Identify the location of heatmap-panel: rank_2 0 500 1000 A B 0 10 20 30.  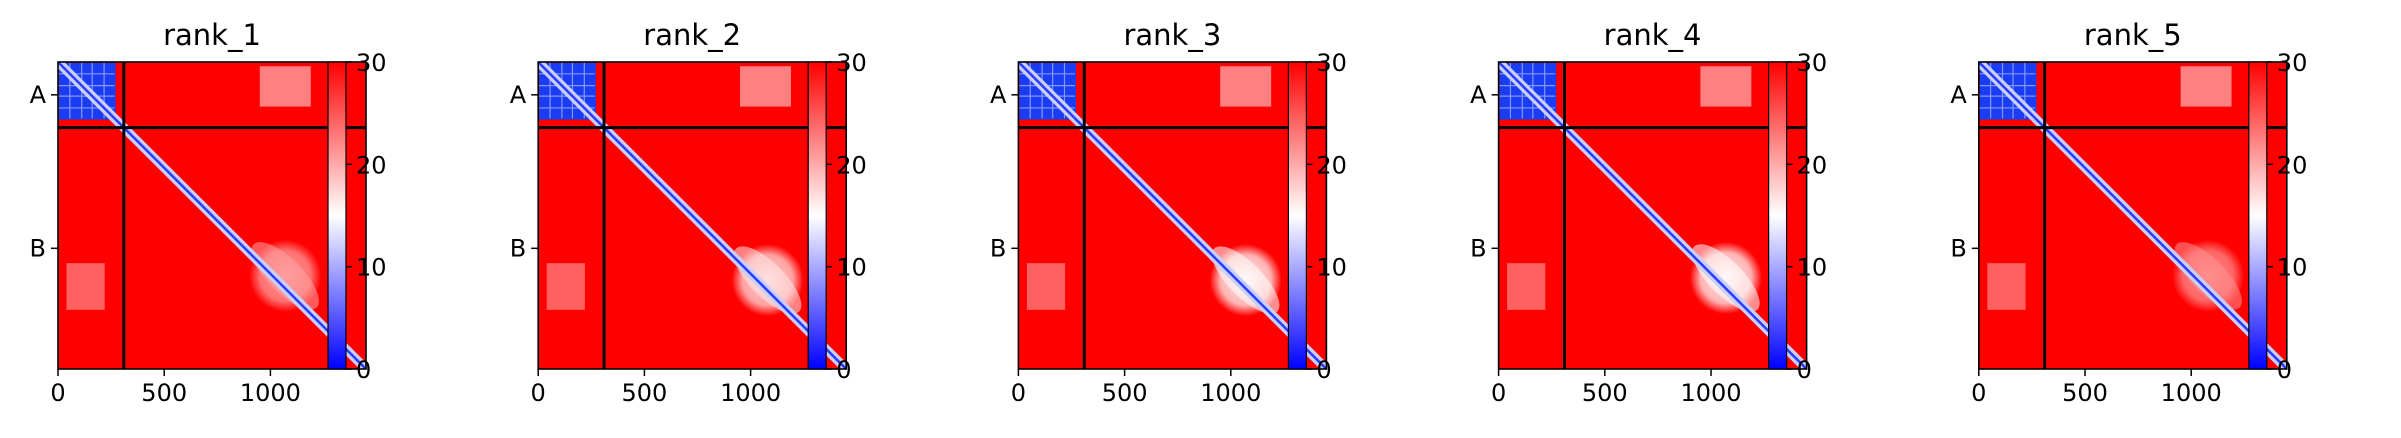
(688, 212).